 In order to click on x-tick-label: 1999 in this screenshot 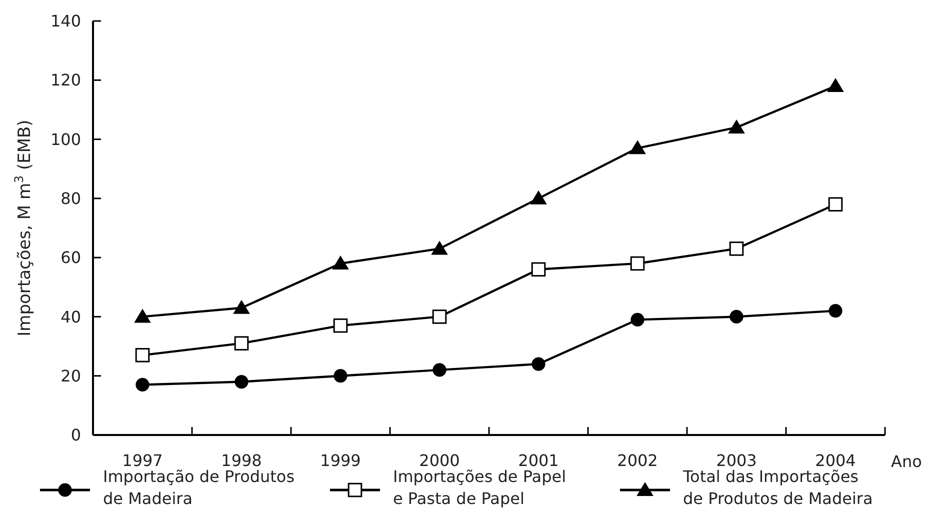, I will do `click(340, 460)`.